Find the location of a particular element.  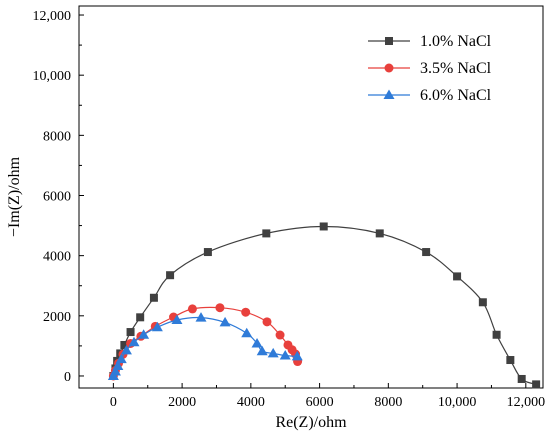

x-tick-label: 6000 is located at coordinates (320, 402).